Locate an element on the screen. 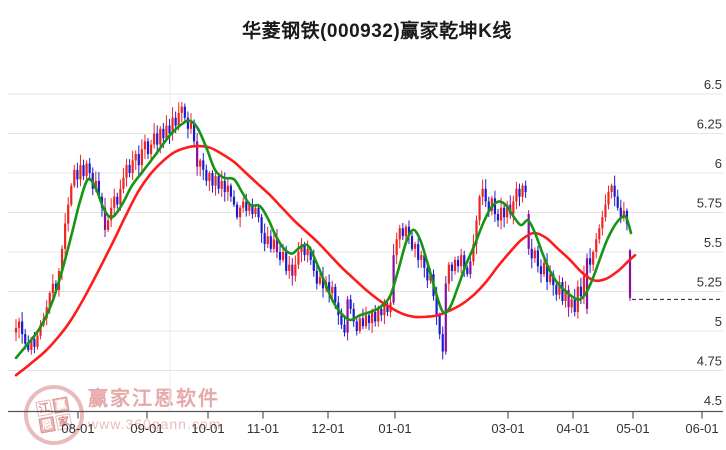 The height and width of the screenshot is (450, 726). watermark-brand-text: 赢家江恩软件 is located at coordinates (154, 399).